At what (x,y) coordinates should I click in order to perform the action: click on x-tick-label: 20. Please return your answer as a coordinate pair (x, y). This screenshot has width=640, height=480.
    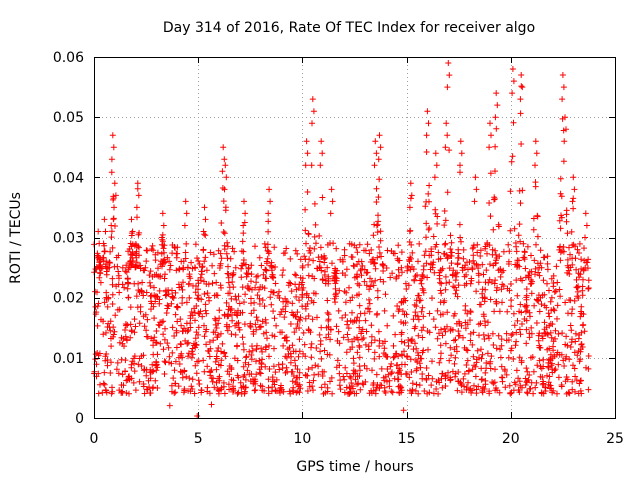
    Looking at the image, I should click on (511, 439).